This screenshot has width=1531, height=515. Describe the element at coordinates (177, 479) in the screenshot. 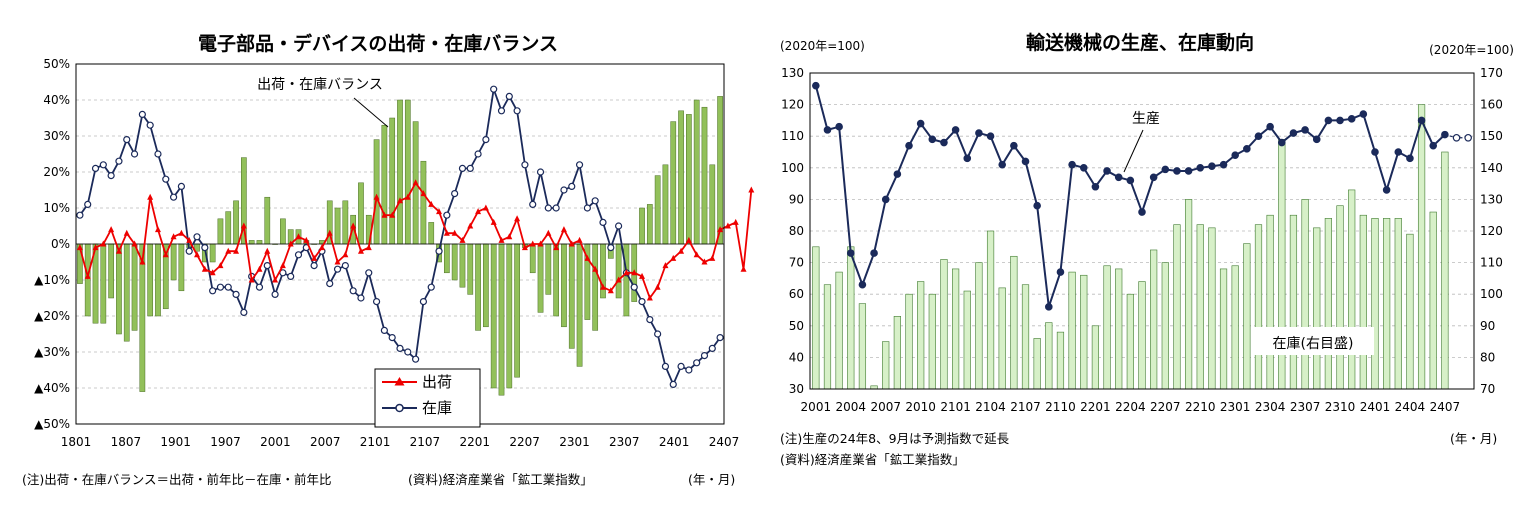

I see `chart1-note: (注)出荷・在庫バランス＝出荷・前年比－在庫・前年比` at that location.